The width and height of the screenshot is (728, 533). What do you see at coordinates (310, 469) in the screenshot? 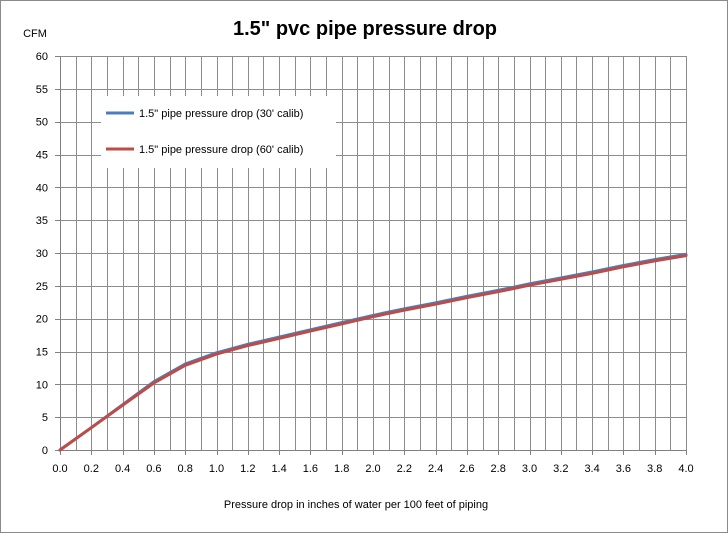
I see `x-tick-label: 1.6` at bounding box center [310, 469].